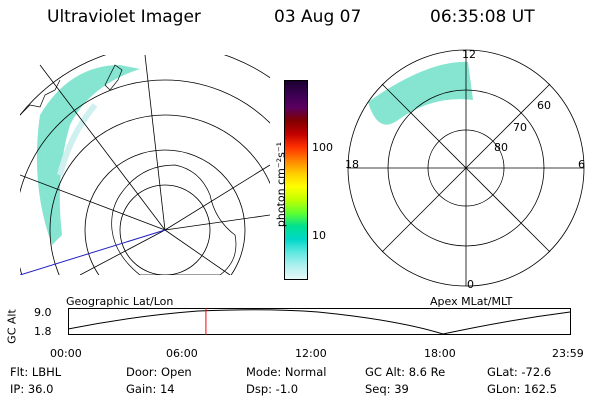 The image size is (600, 400). I want to click on info-ip: IP: 36.0, so click(32, 389).